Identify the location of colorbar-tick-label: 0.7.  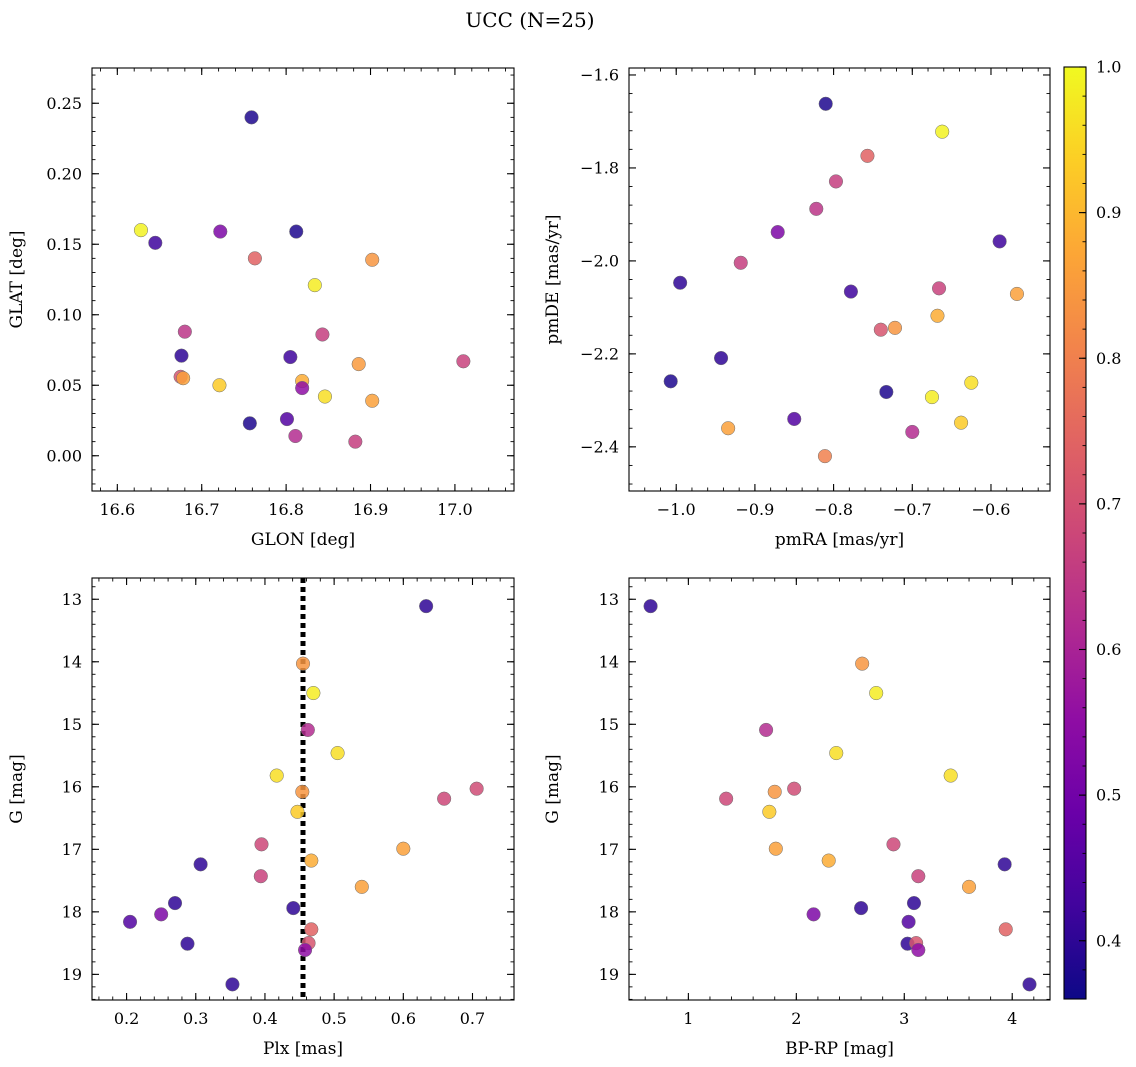
(1108, 503).